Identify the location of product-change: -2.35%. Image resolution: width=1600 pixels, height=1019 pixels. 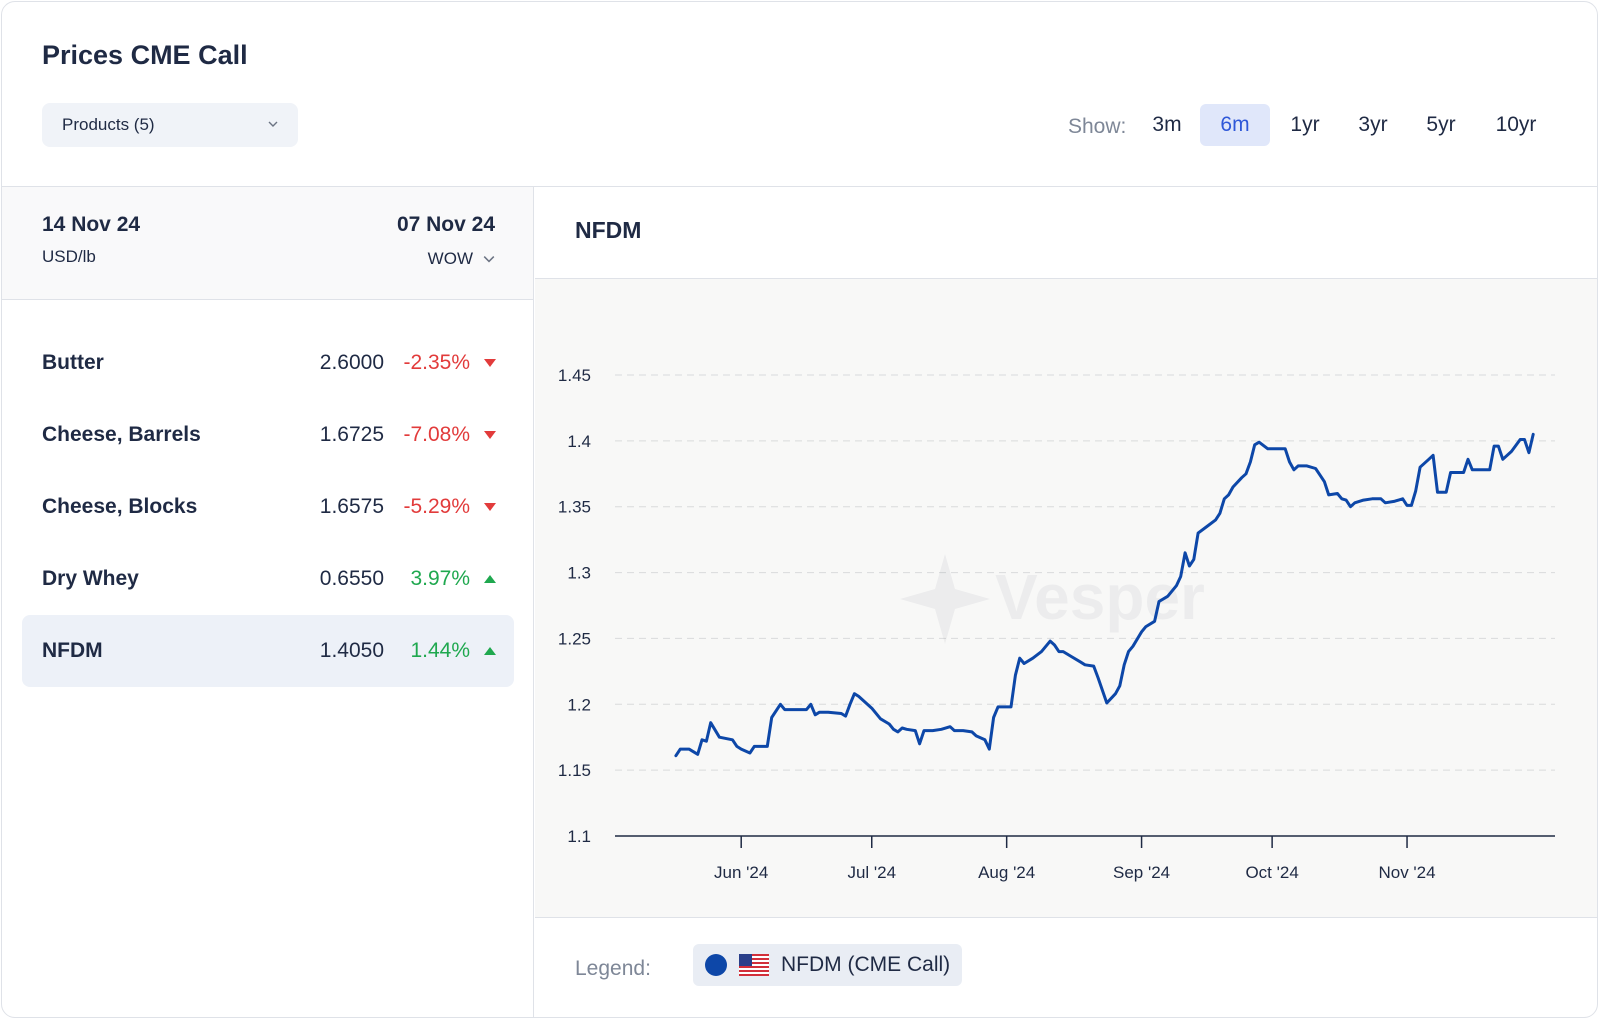
(436, 362).